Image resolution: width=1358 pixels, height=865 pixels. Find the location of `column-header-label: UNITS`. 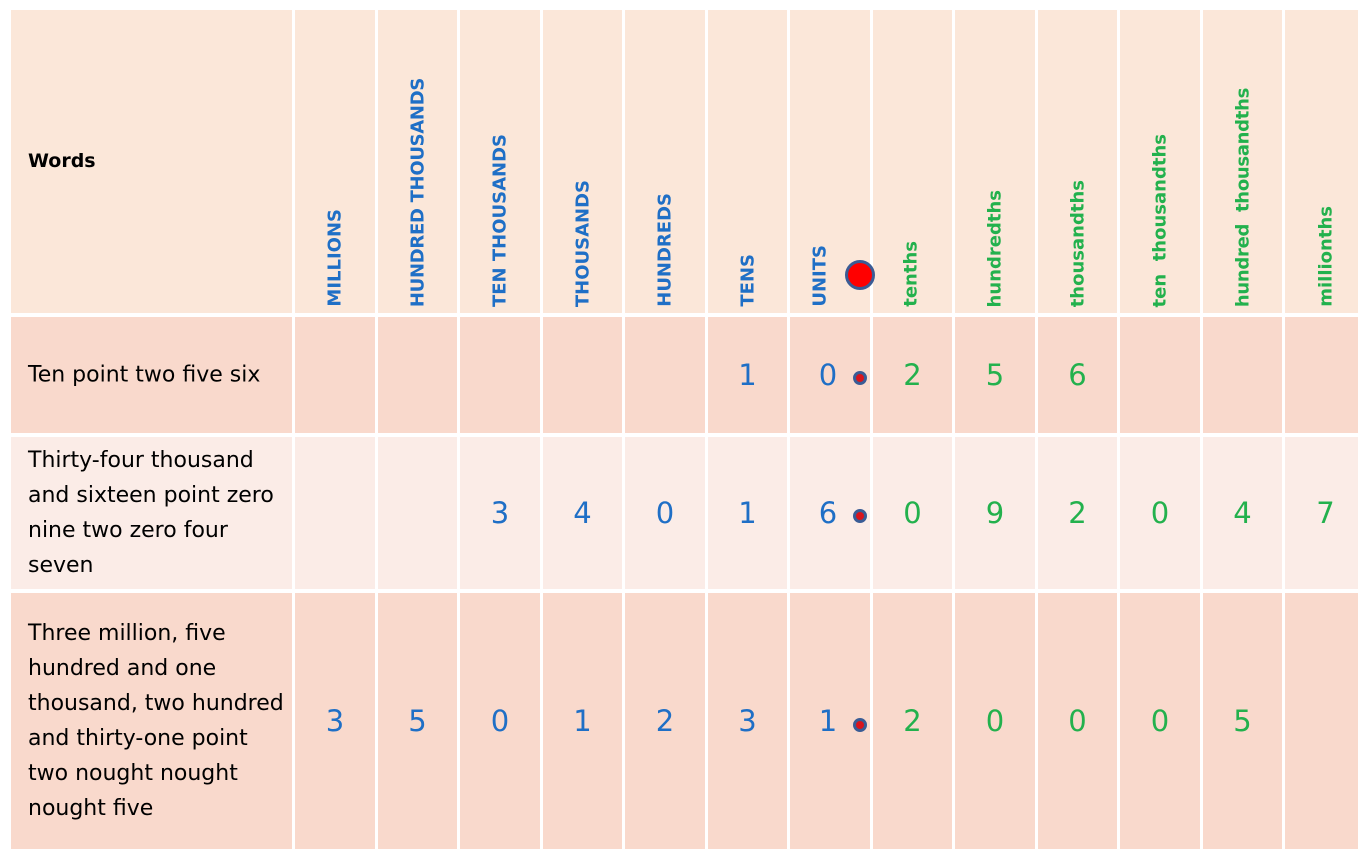

column-header-label: UNITS is located at coordinates (820, 276).